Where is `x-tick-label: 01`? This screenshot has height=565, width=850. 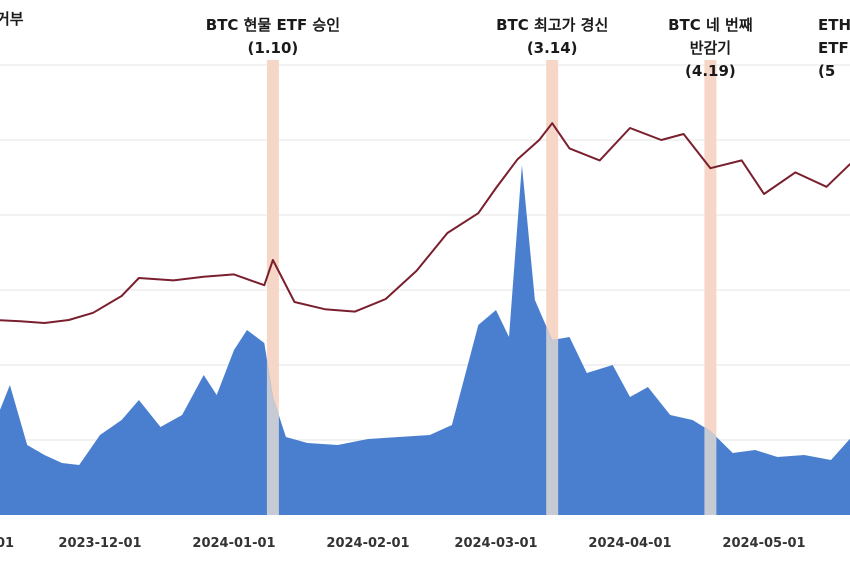 x-tick-label: 01 is located at coordinates (7, 543).